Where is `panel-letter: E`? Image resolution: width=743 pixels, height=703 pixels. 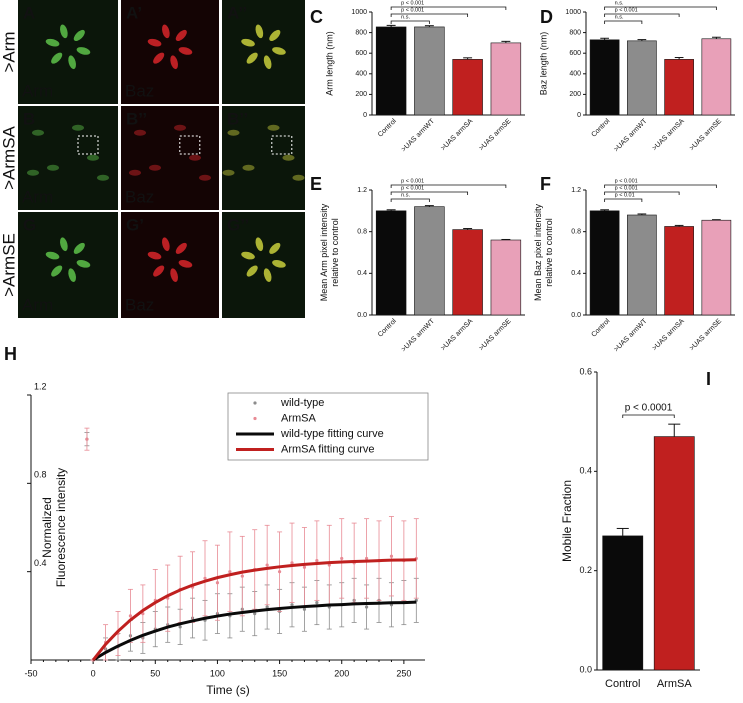 panel-letter: E is located at coordinates (316, 184).